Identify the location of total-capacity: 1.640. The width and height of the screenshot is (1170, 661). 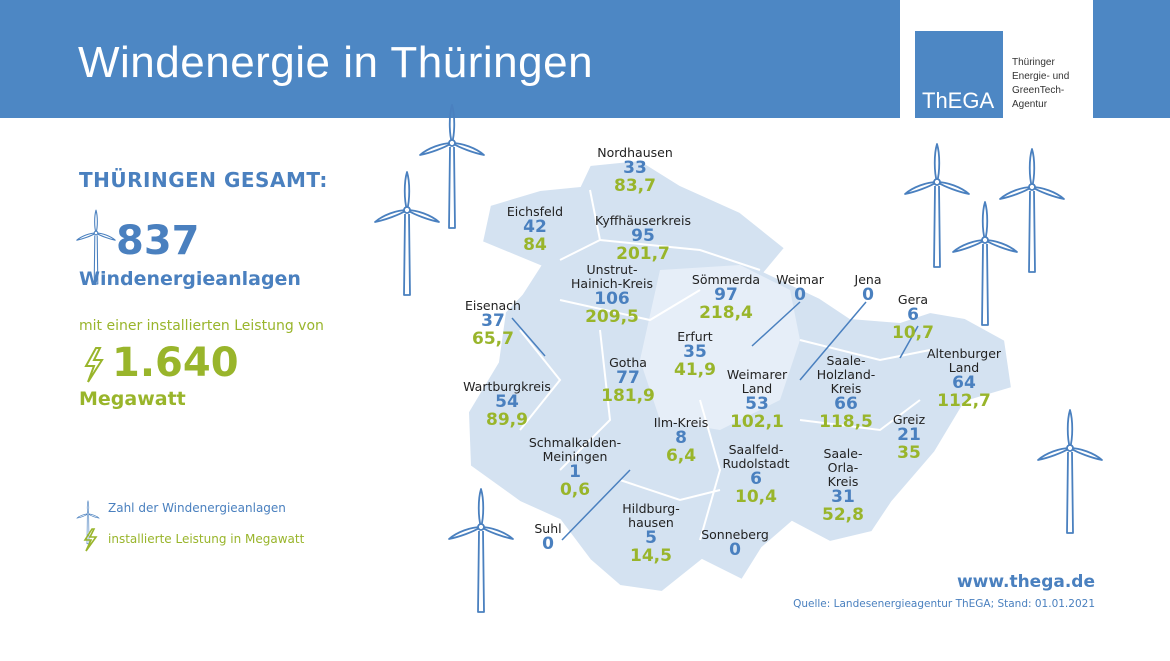
(175, 363).